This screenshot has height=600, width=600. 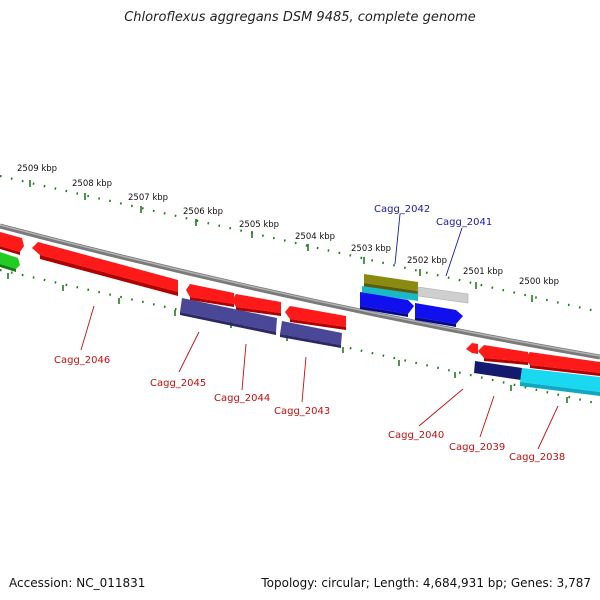 What do you see at coordinates (487, 416) in the screenshot?
I see `leader-cagg-2039` at bounding box center [487, 416].